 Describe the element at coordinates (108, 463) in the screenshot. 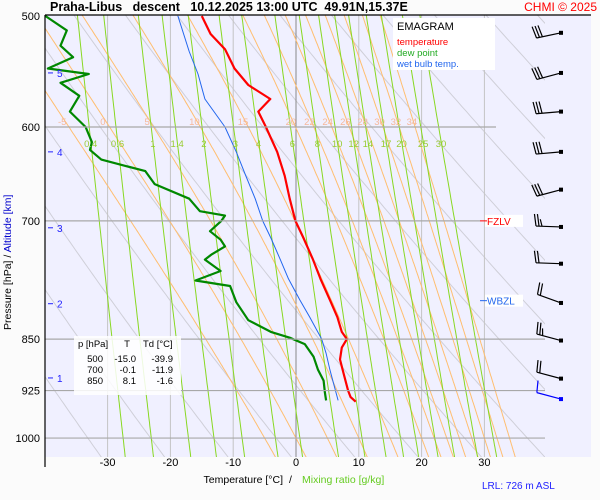

I see `x-tick-label: -30` at that location.